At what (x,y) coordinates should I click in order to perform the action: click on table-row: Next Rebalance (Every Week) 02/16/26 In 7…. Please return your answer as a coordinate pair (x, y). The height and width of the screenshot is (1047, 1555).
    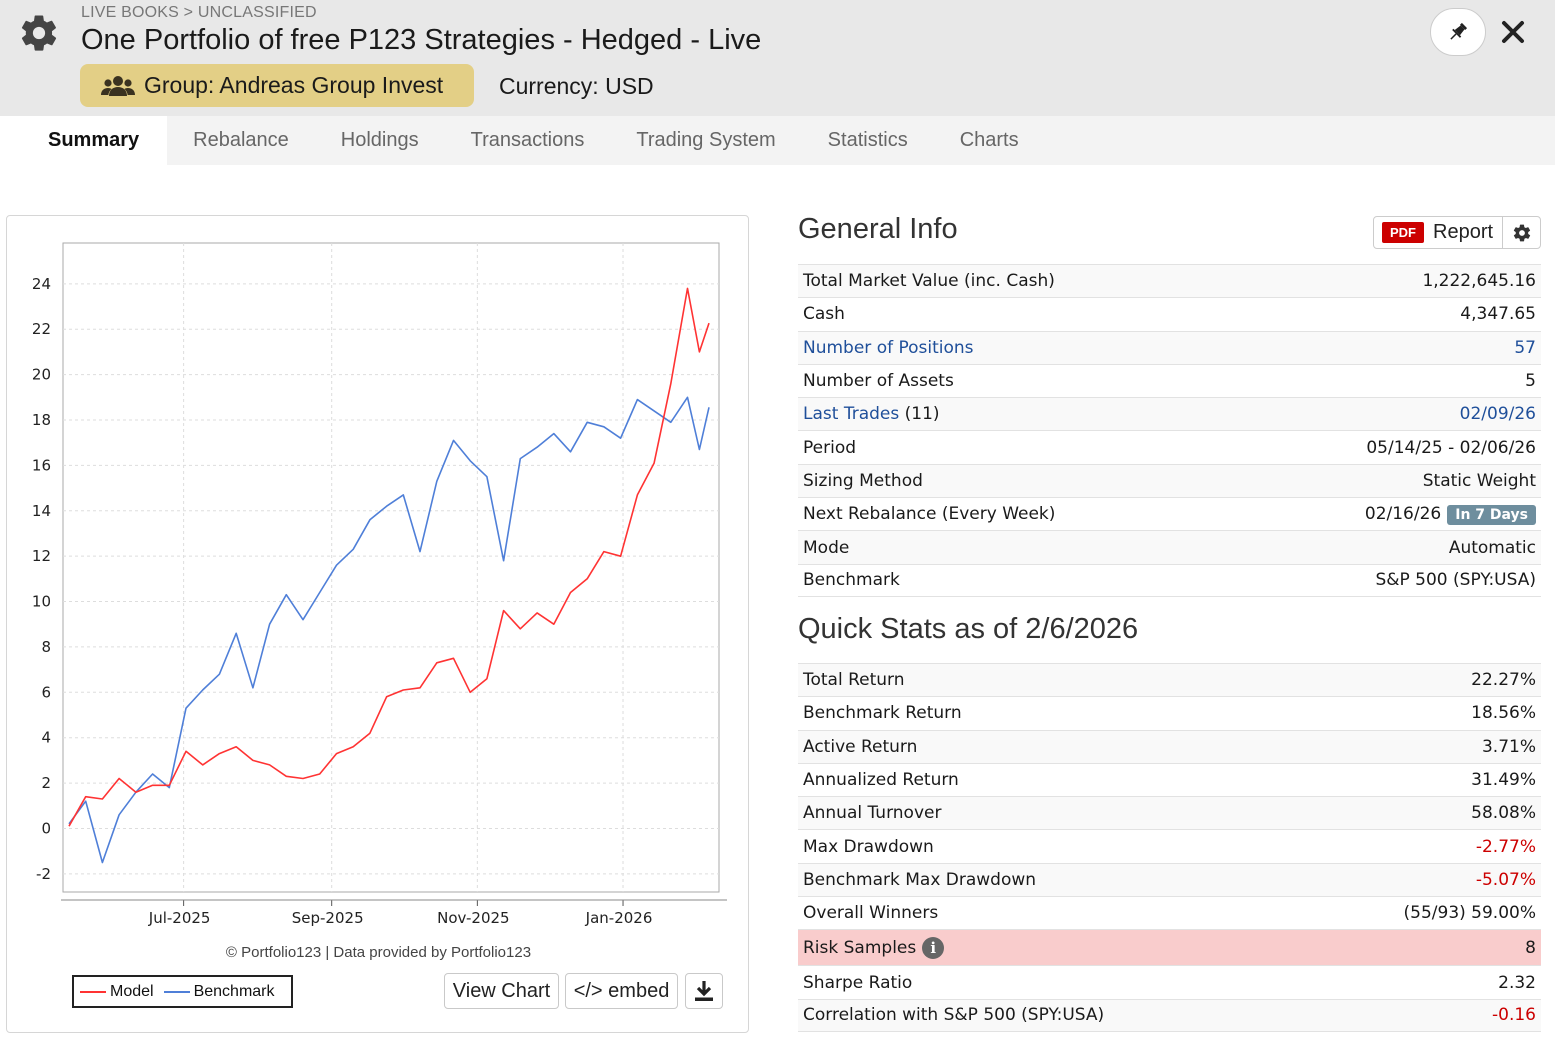
    Looking at the image, I should click on (1169, 513).